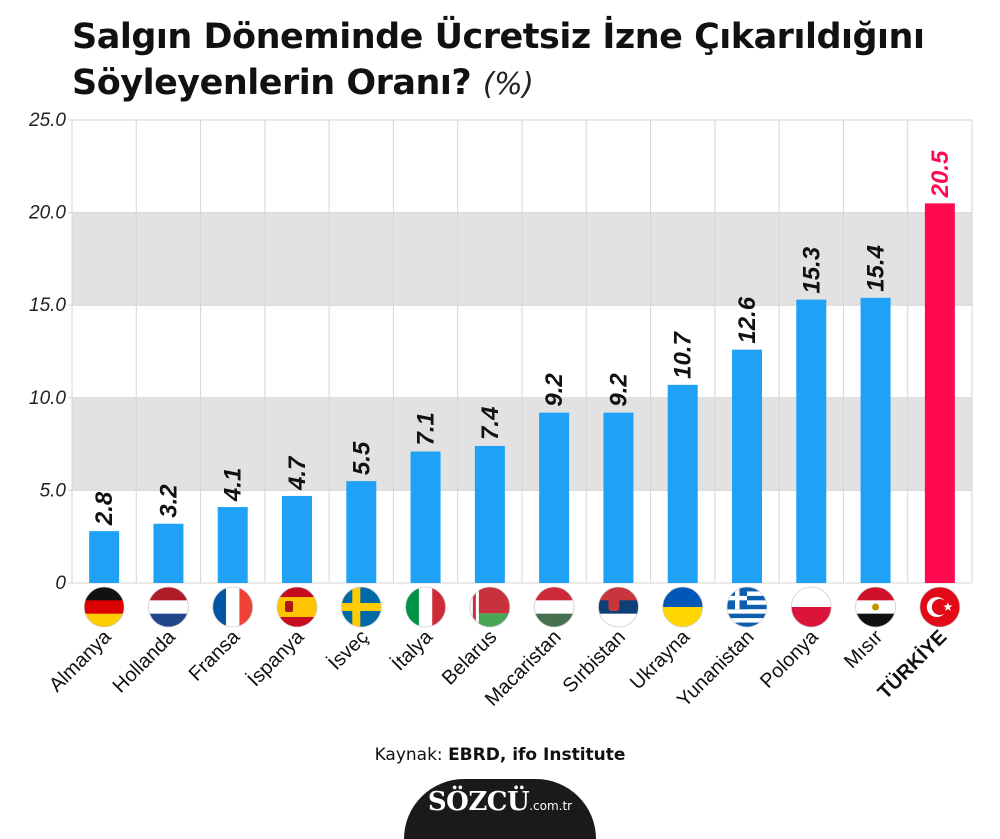  What do you see at coordinates (168, 607) in the screenshot?
I see `netherlands-flag` at bounding box center [168, 607].